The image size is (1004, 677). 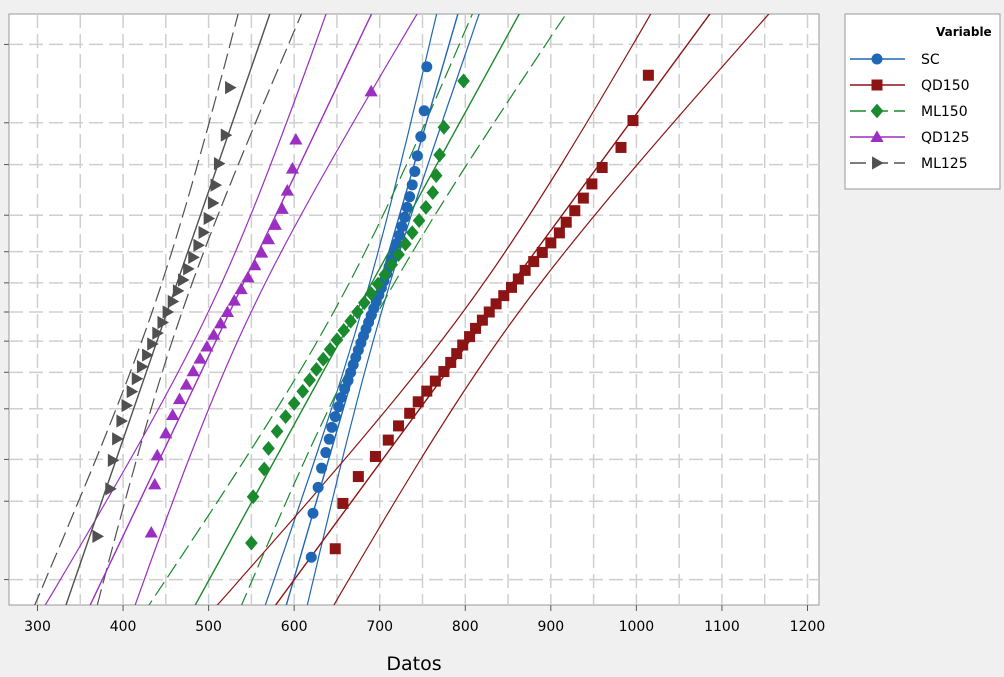 What do you see at coordinates (944, 112) in the screenshot?
I see `legend-label-ml150: ML150` at bounding box center [944, 112].